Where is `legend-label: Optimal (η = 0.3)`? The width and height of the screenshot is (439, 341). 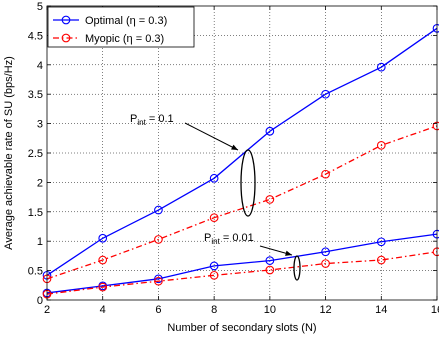 legend-label: Optimal (η = 0.3) is located at coordinates (126, 21).